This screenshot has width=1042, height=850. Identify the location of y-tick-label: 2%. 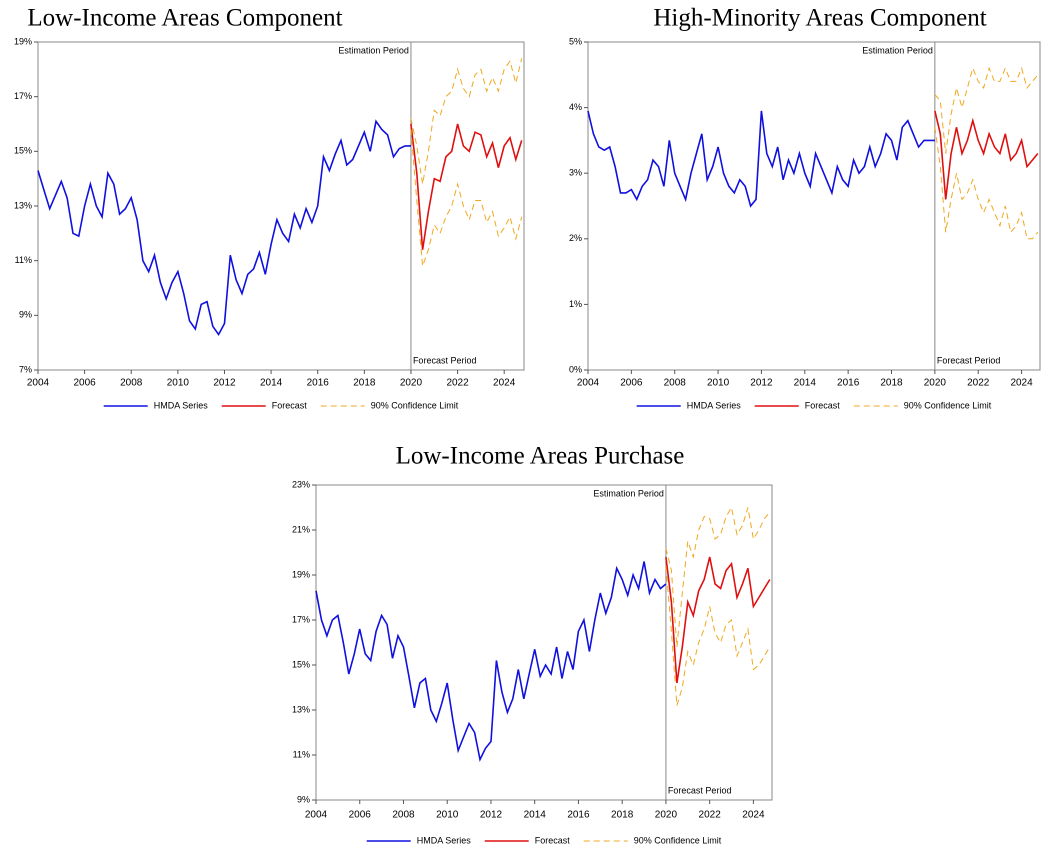
(575, 238).